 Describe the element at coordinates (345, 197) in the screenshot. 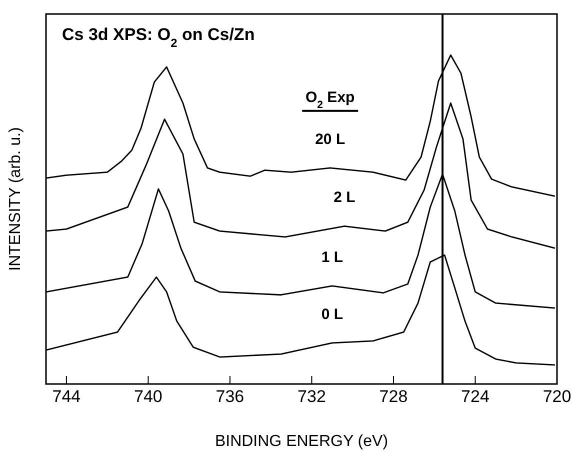

I see `series-label: 2 L` at that location.